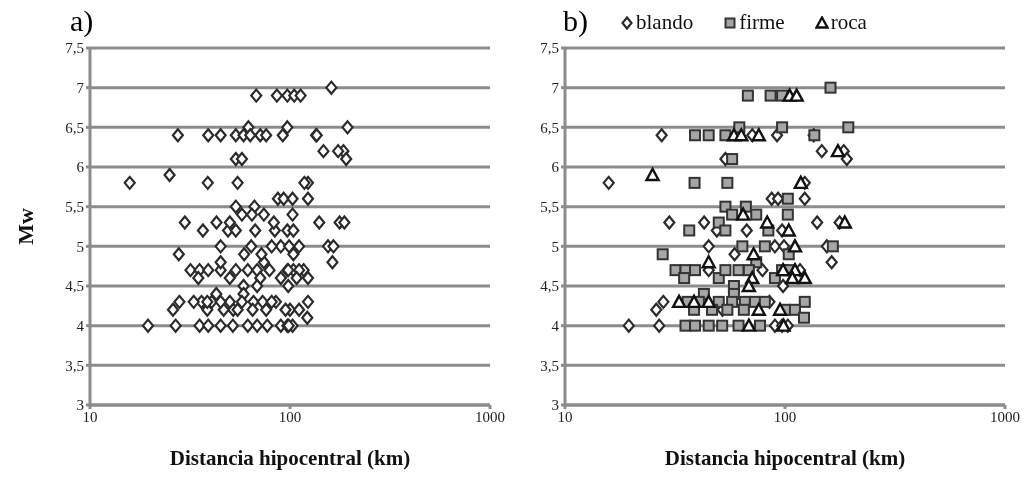  Describe the element at coordinates (665, 22) in the screenshot. I see `legend-label: blando` at that location.